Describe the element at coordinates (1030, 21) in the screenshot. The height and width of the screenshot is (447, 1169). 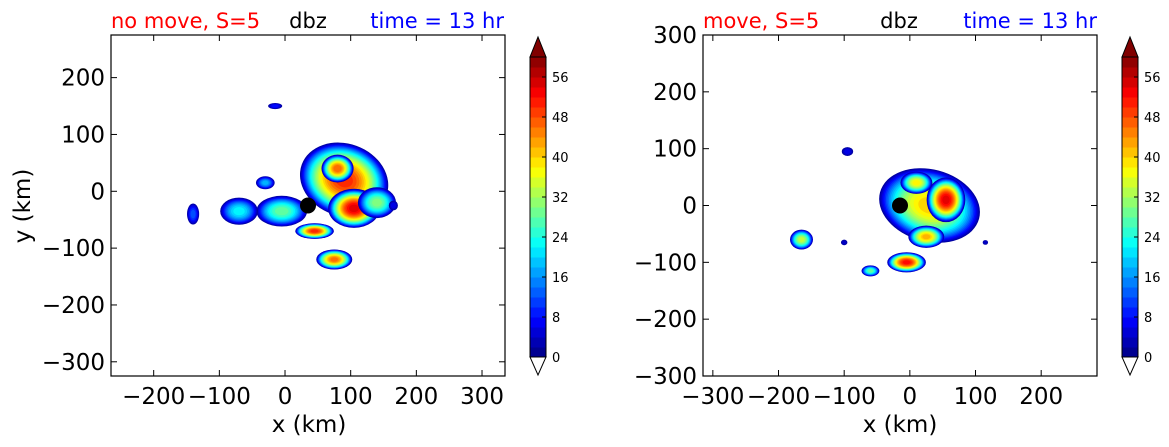
I see `panel2-title-right: time = 13 hr` at that location.